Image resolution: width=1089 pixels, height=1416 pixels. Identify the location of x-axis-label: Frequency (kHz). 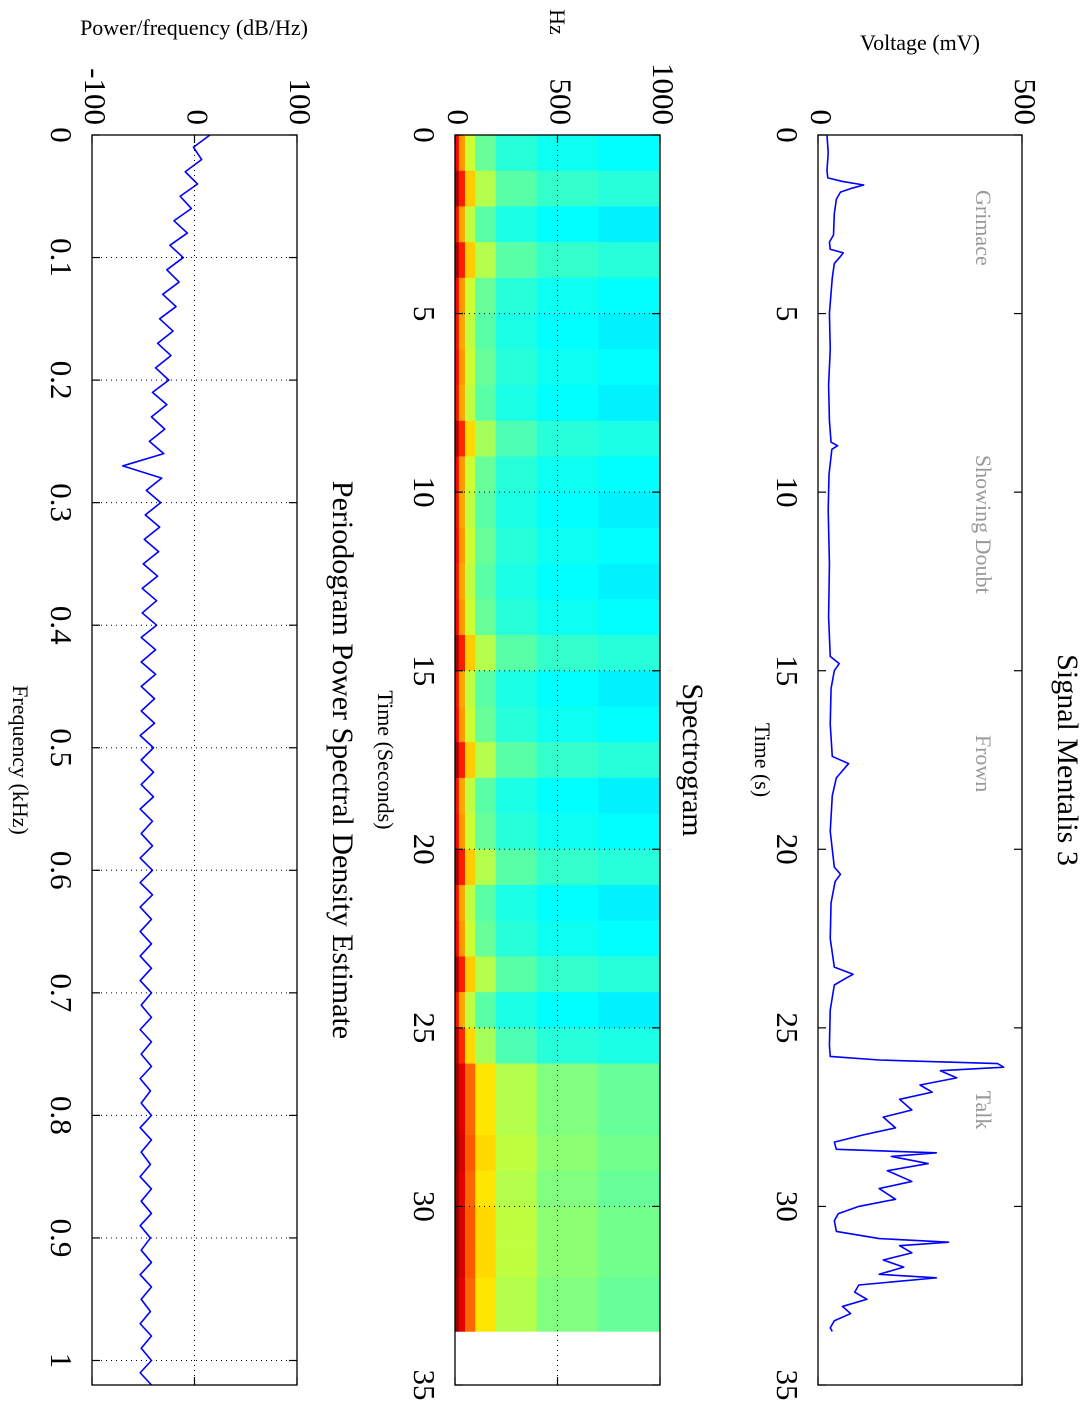
(20, 760).